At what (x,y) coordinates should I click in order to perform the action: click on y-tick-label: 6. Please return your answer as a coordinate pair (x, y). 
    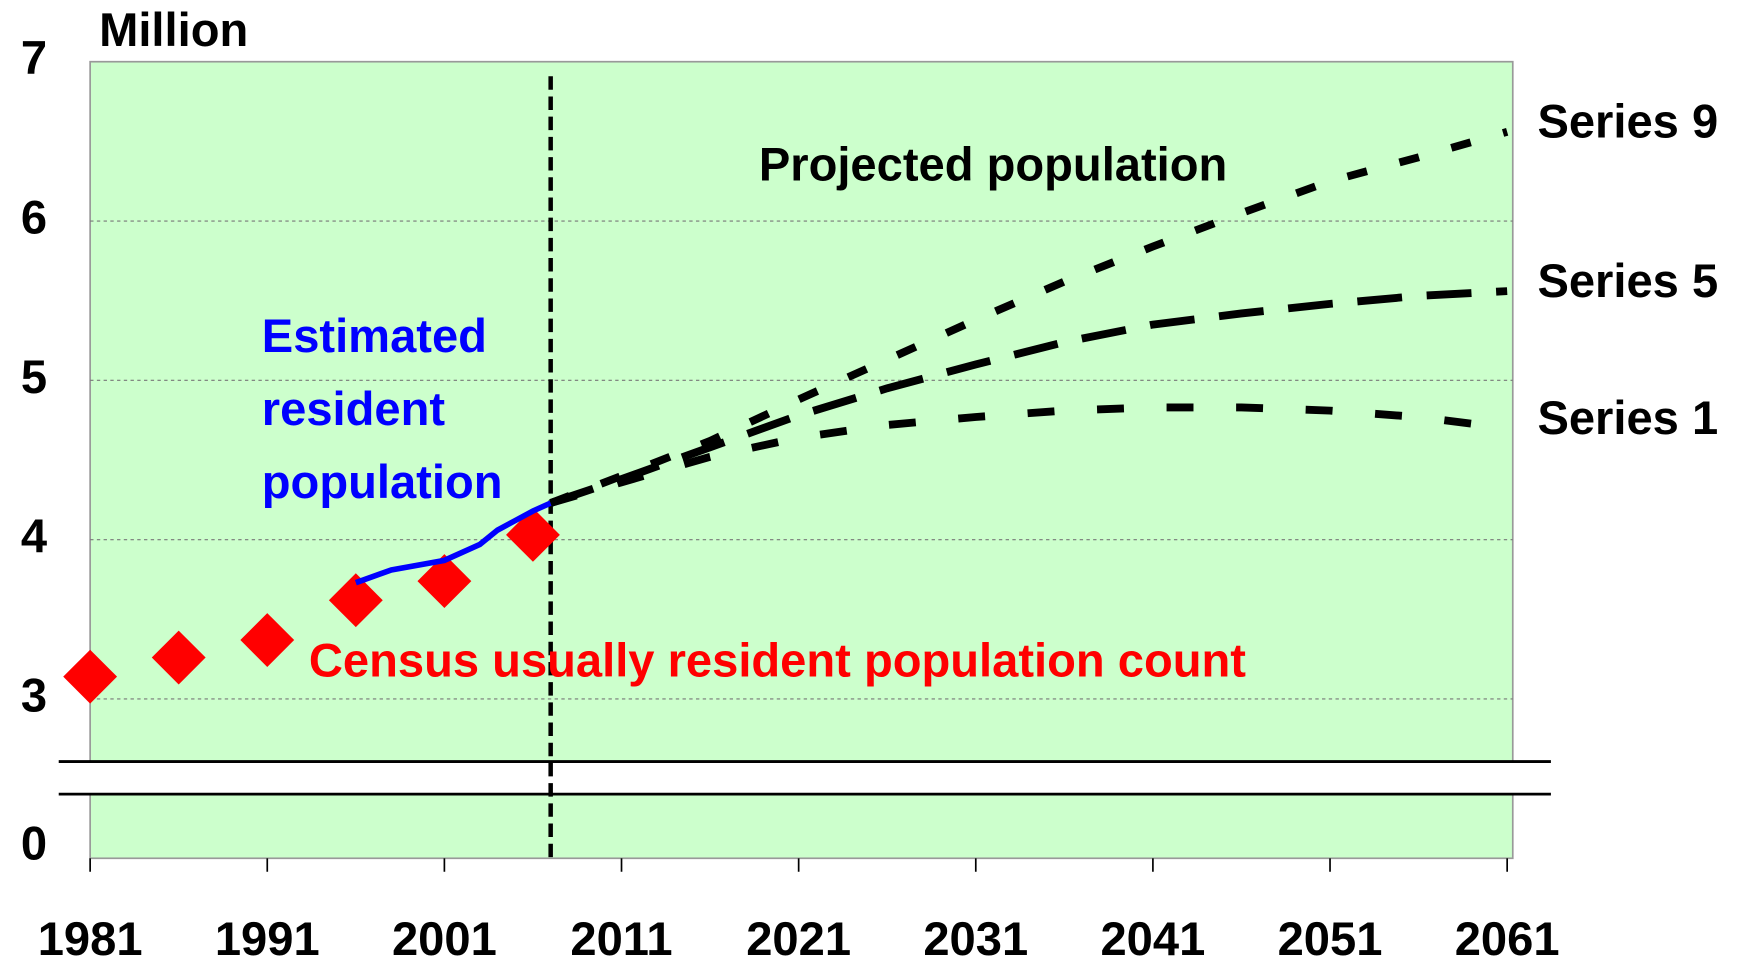
    Looking at the image, I should click on (34, 216).